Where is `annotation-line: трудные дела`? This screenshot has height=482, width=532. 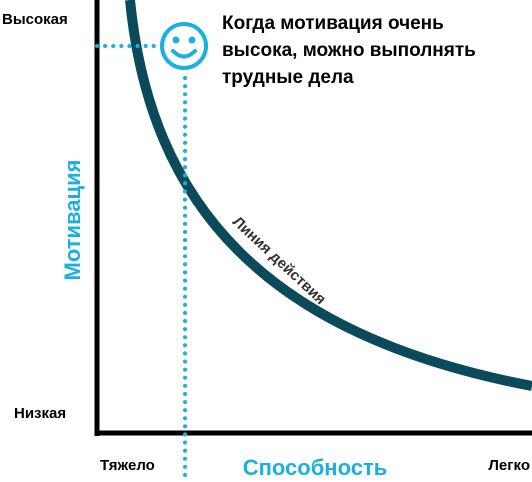
annotation-line: трудные дела is located at coordinates (288, 77).